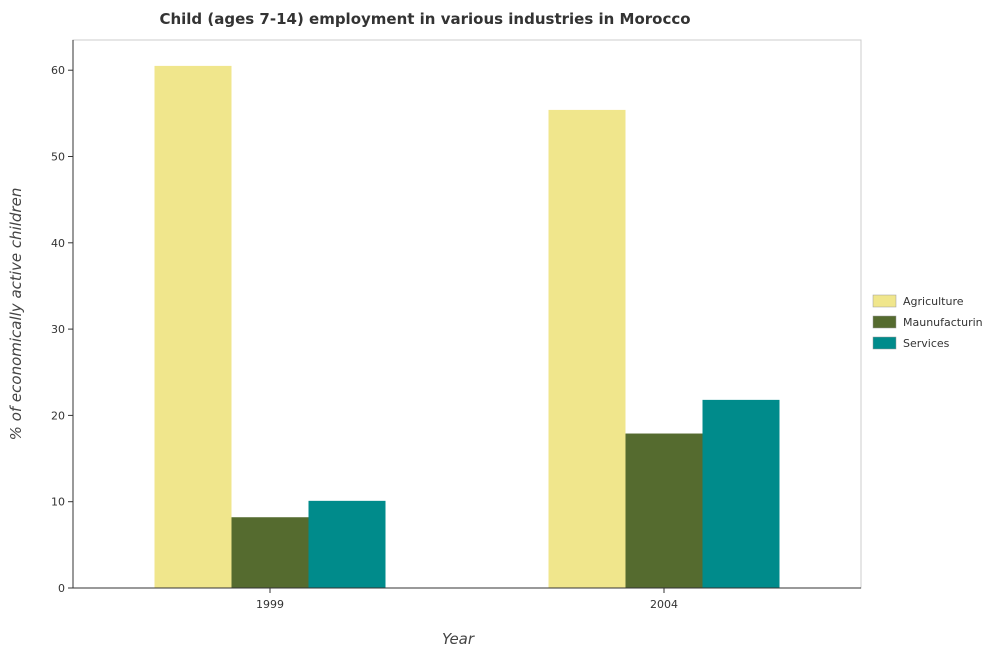 The height and width of the screenshot is (650, 982). What do you see at coordinates (884, 301) in the screenshot?
I see `legend-swatch-agriculture` at bounding box center [884, 301].